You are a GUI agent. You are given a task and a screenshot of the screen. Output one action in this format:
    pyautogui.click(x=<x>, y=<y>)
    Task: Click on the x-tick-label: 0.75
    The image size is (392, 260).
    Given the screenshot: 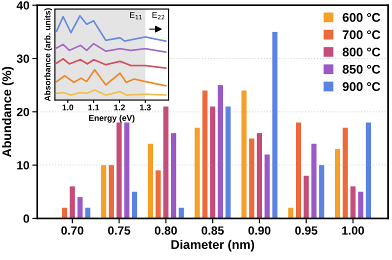 What is the action you would take?
    pyautogui.click(x=119, y=230)
    